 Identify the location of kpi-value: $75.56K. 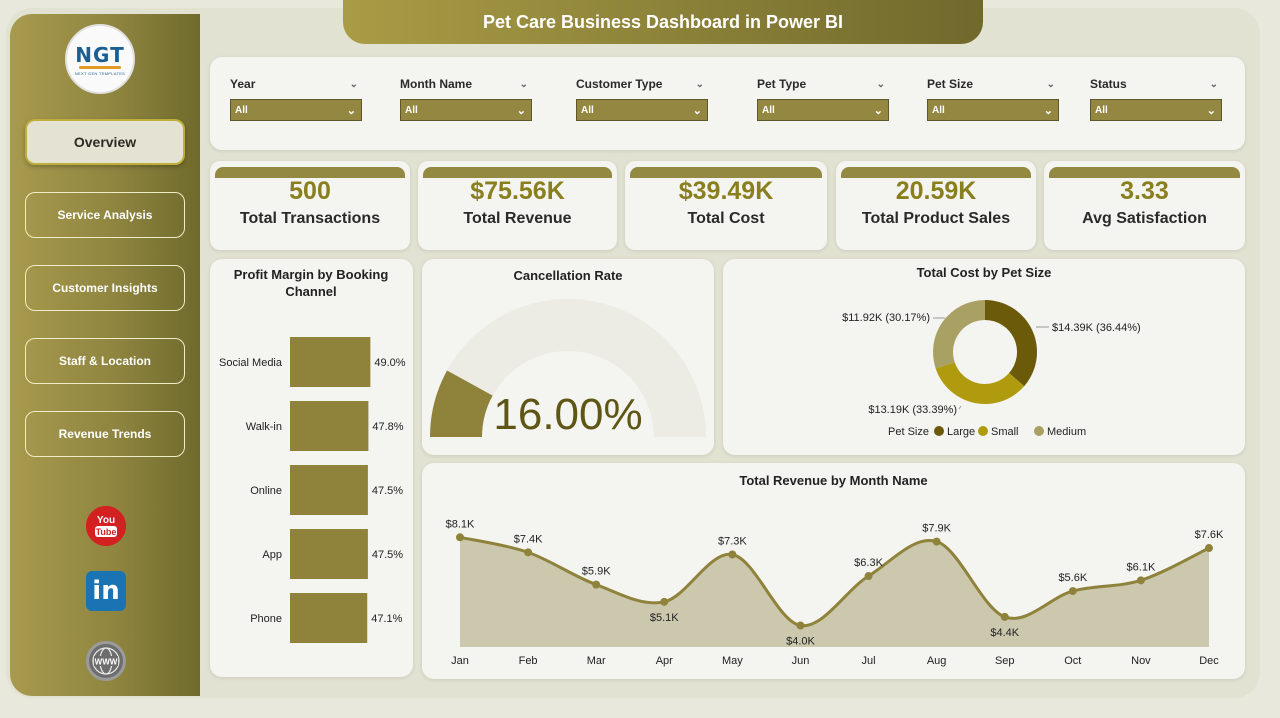
(517, 191).